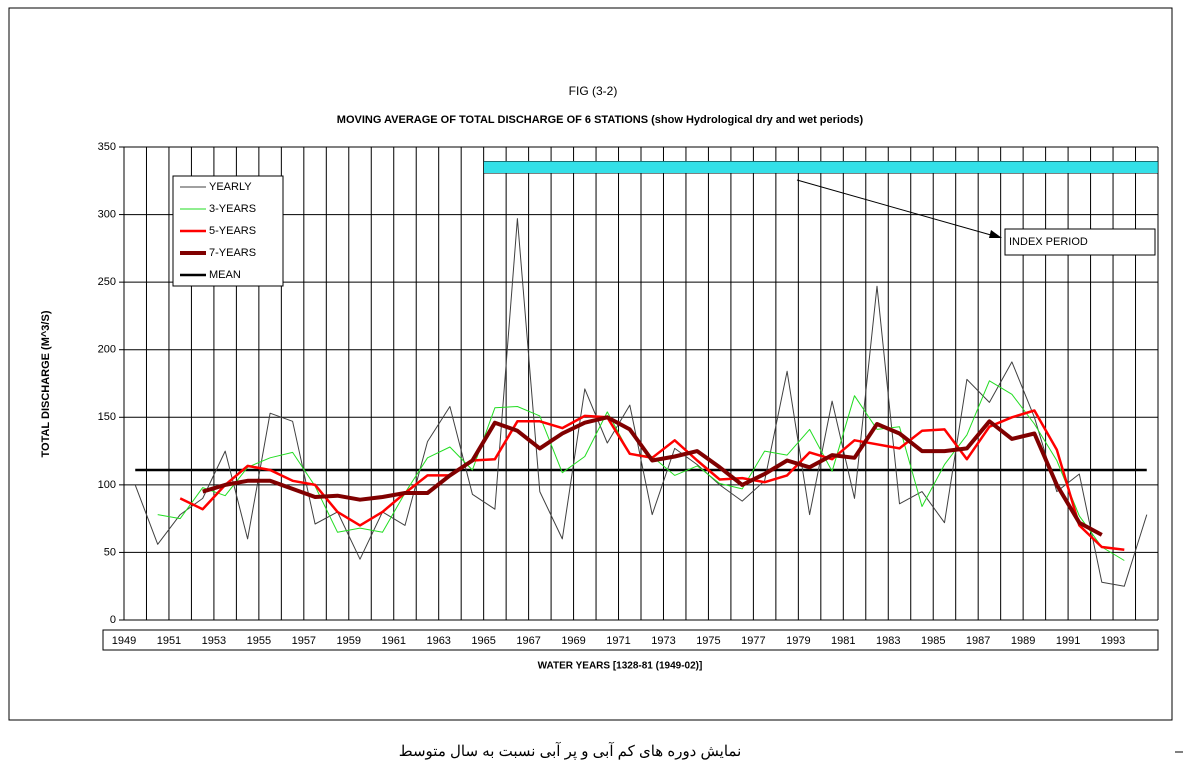 The width and height of the screenshot is (1183, 779). Describe the element at coordinates (652, 476) in the screenshot. I see `series-line` at that location.